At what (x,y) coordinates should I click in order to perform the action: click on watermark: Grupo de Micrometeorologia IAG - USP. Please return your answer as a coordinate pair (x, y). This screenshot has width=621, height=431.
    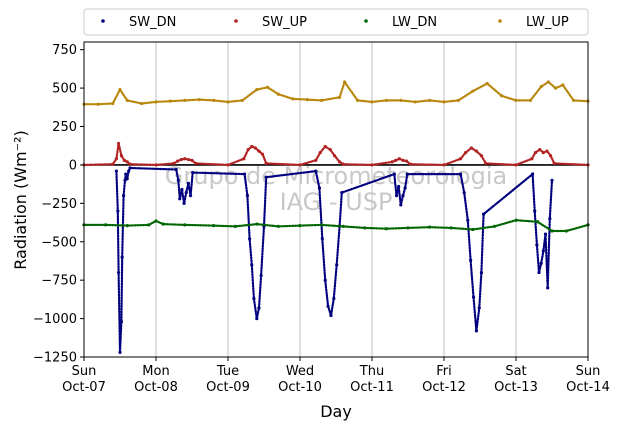
    Looking at the image, I should click on (336, 189).